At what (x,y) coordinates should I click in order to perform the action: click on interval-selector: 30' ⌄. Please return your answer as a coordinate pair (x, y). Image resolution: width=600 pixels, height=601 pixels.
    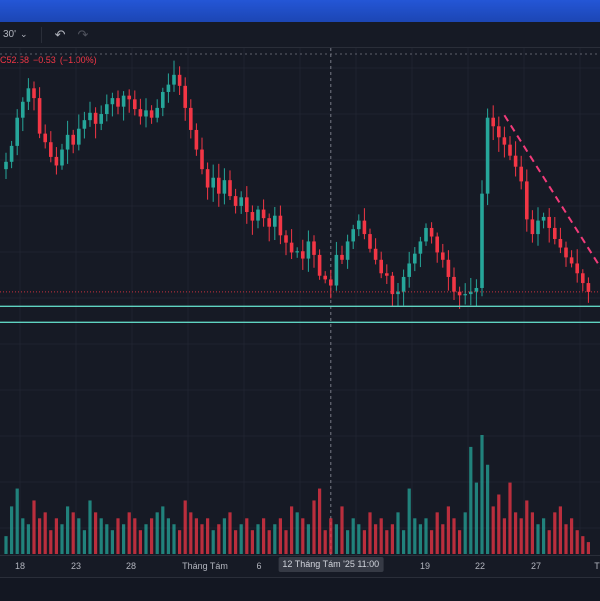
    Looking at the image, I should click on (15, 35).